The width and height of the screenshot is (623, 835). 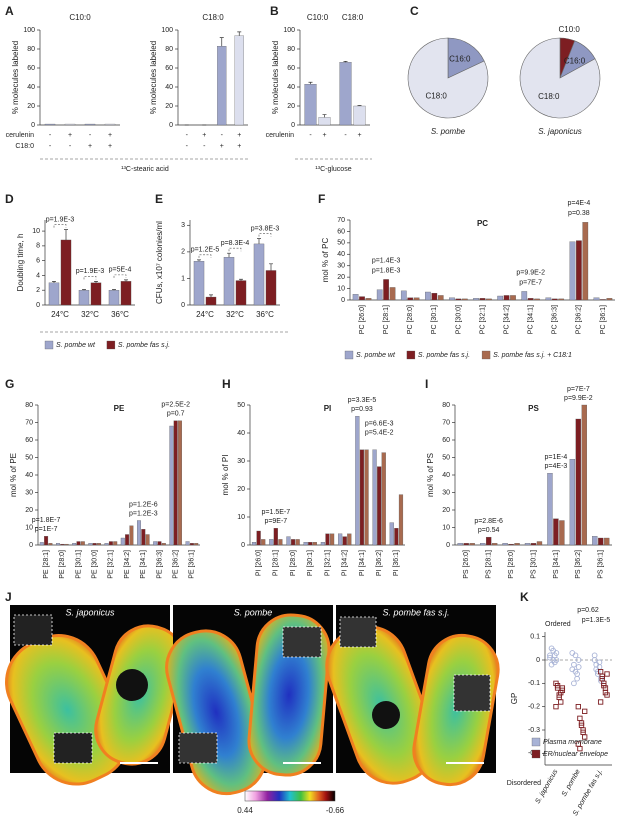 I want to click on x-tick-label: PC [34:2], so click(x=506, y=319).